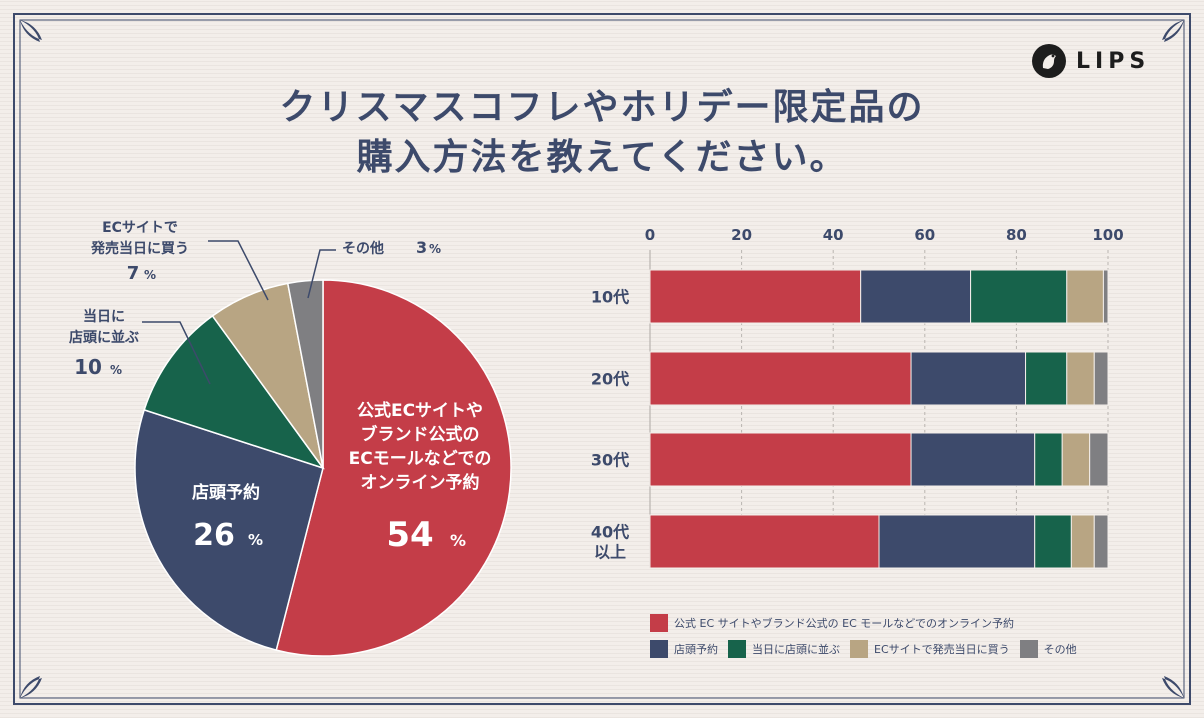 The width and height of the screenshot is (1204, 718). What do you see at coordinates (255, 540) in the screenshot?
I see `pie-unit-store-reserve: %` at bounding box center [255, 540].